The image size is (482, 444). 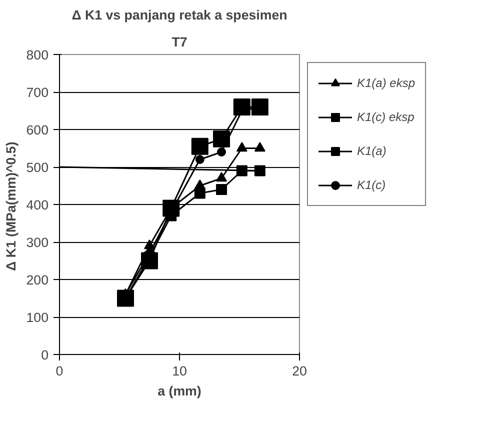 I want to click on y-tick-label: 300, so click(x=37, y=242).